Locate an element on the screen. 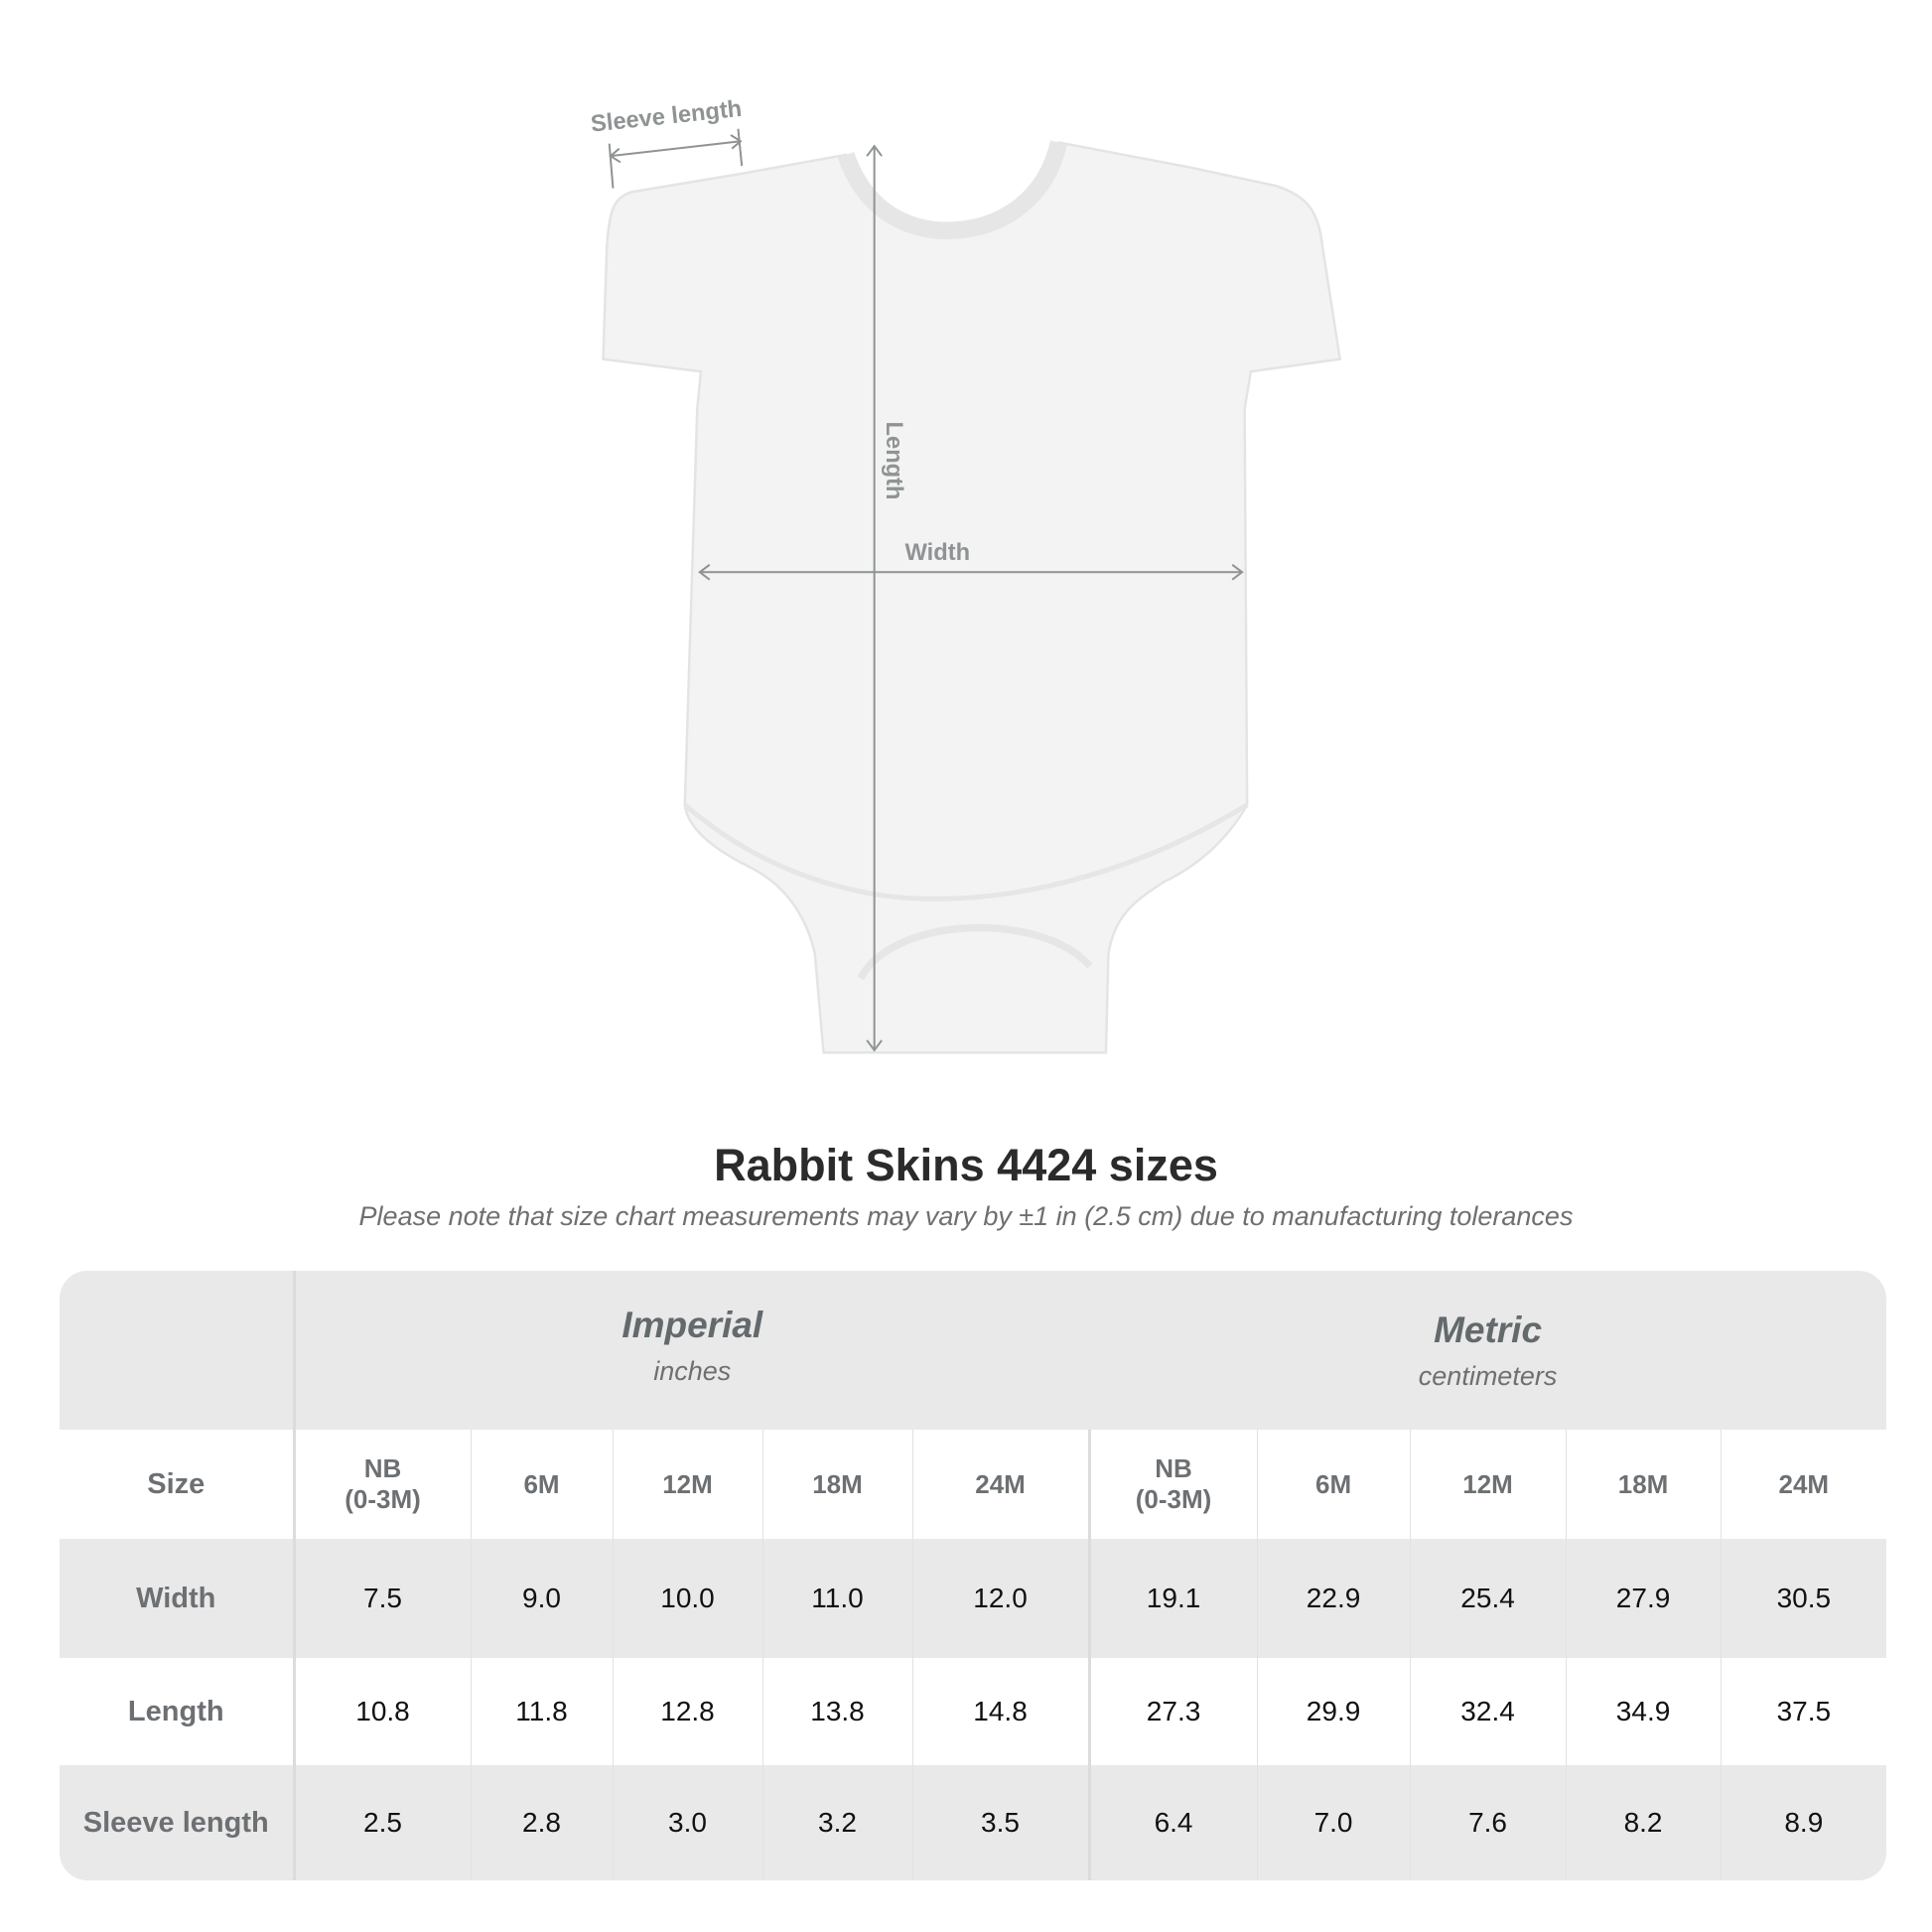 The image size is (1932, 1932). measurement-cell: 3.5 is located at coordinates (1000, 1823).